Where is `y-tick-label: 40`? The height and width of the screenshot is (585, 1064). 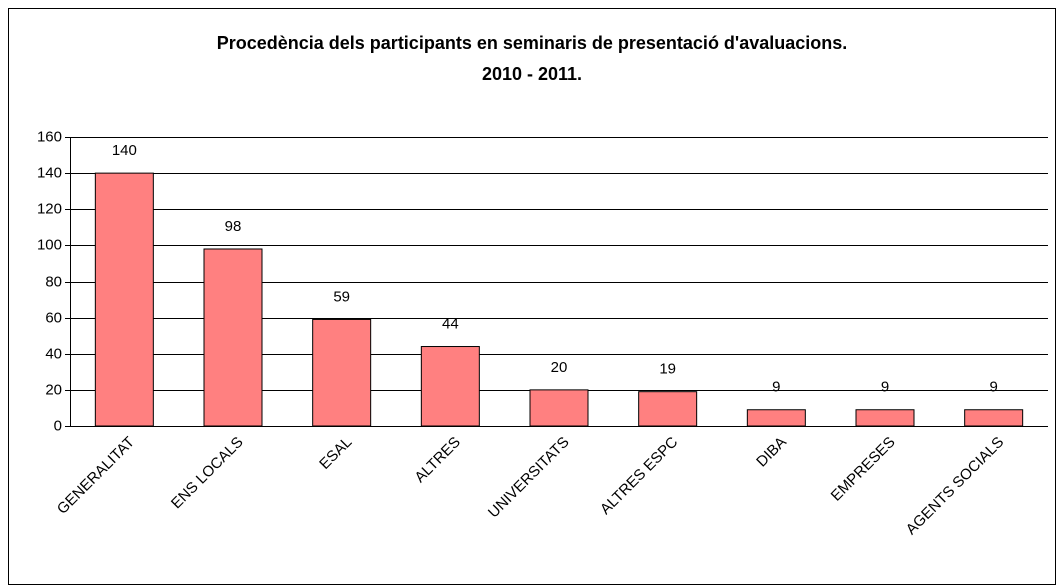
y-tick-label: 40 is located at coordinates (53, 353).